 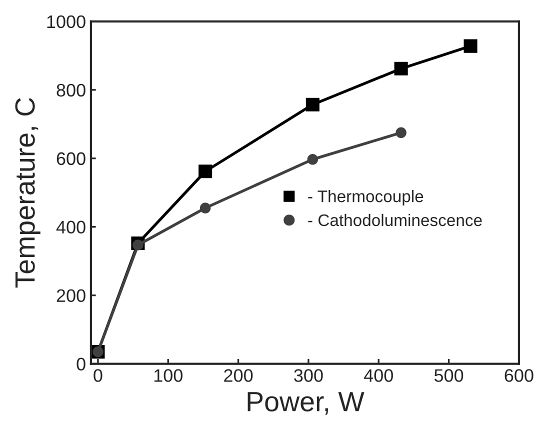 What do you see at coordinates (366, 198) in the screenshot?
I see `legend-label: - Thermocouple` at bounding box center [366, 198].